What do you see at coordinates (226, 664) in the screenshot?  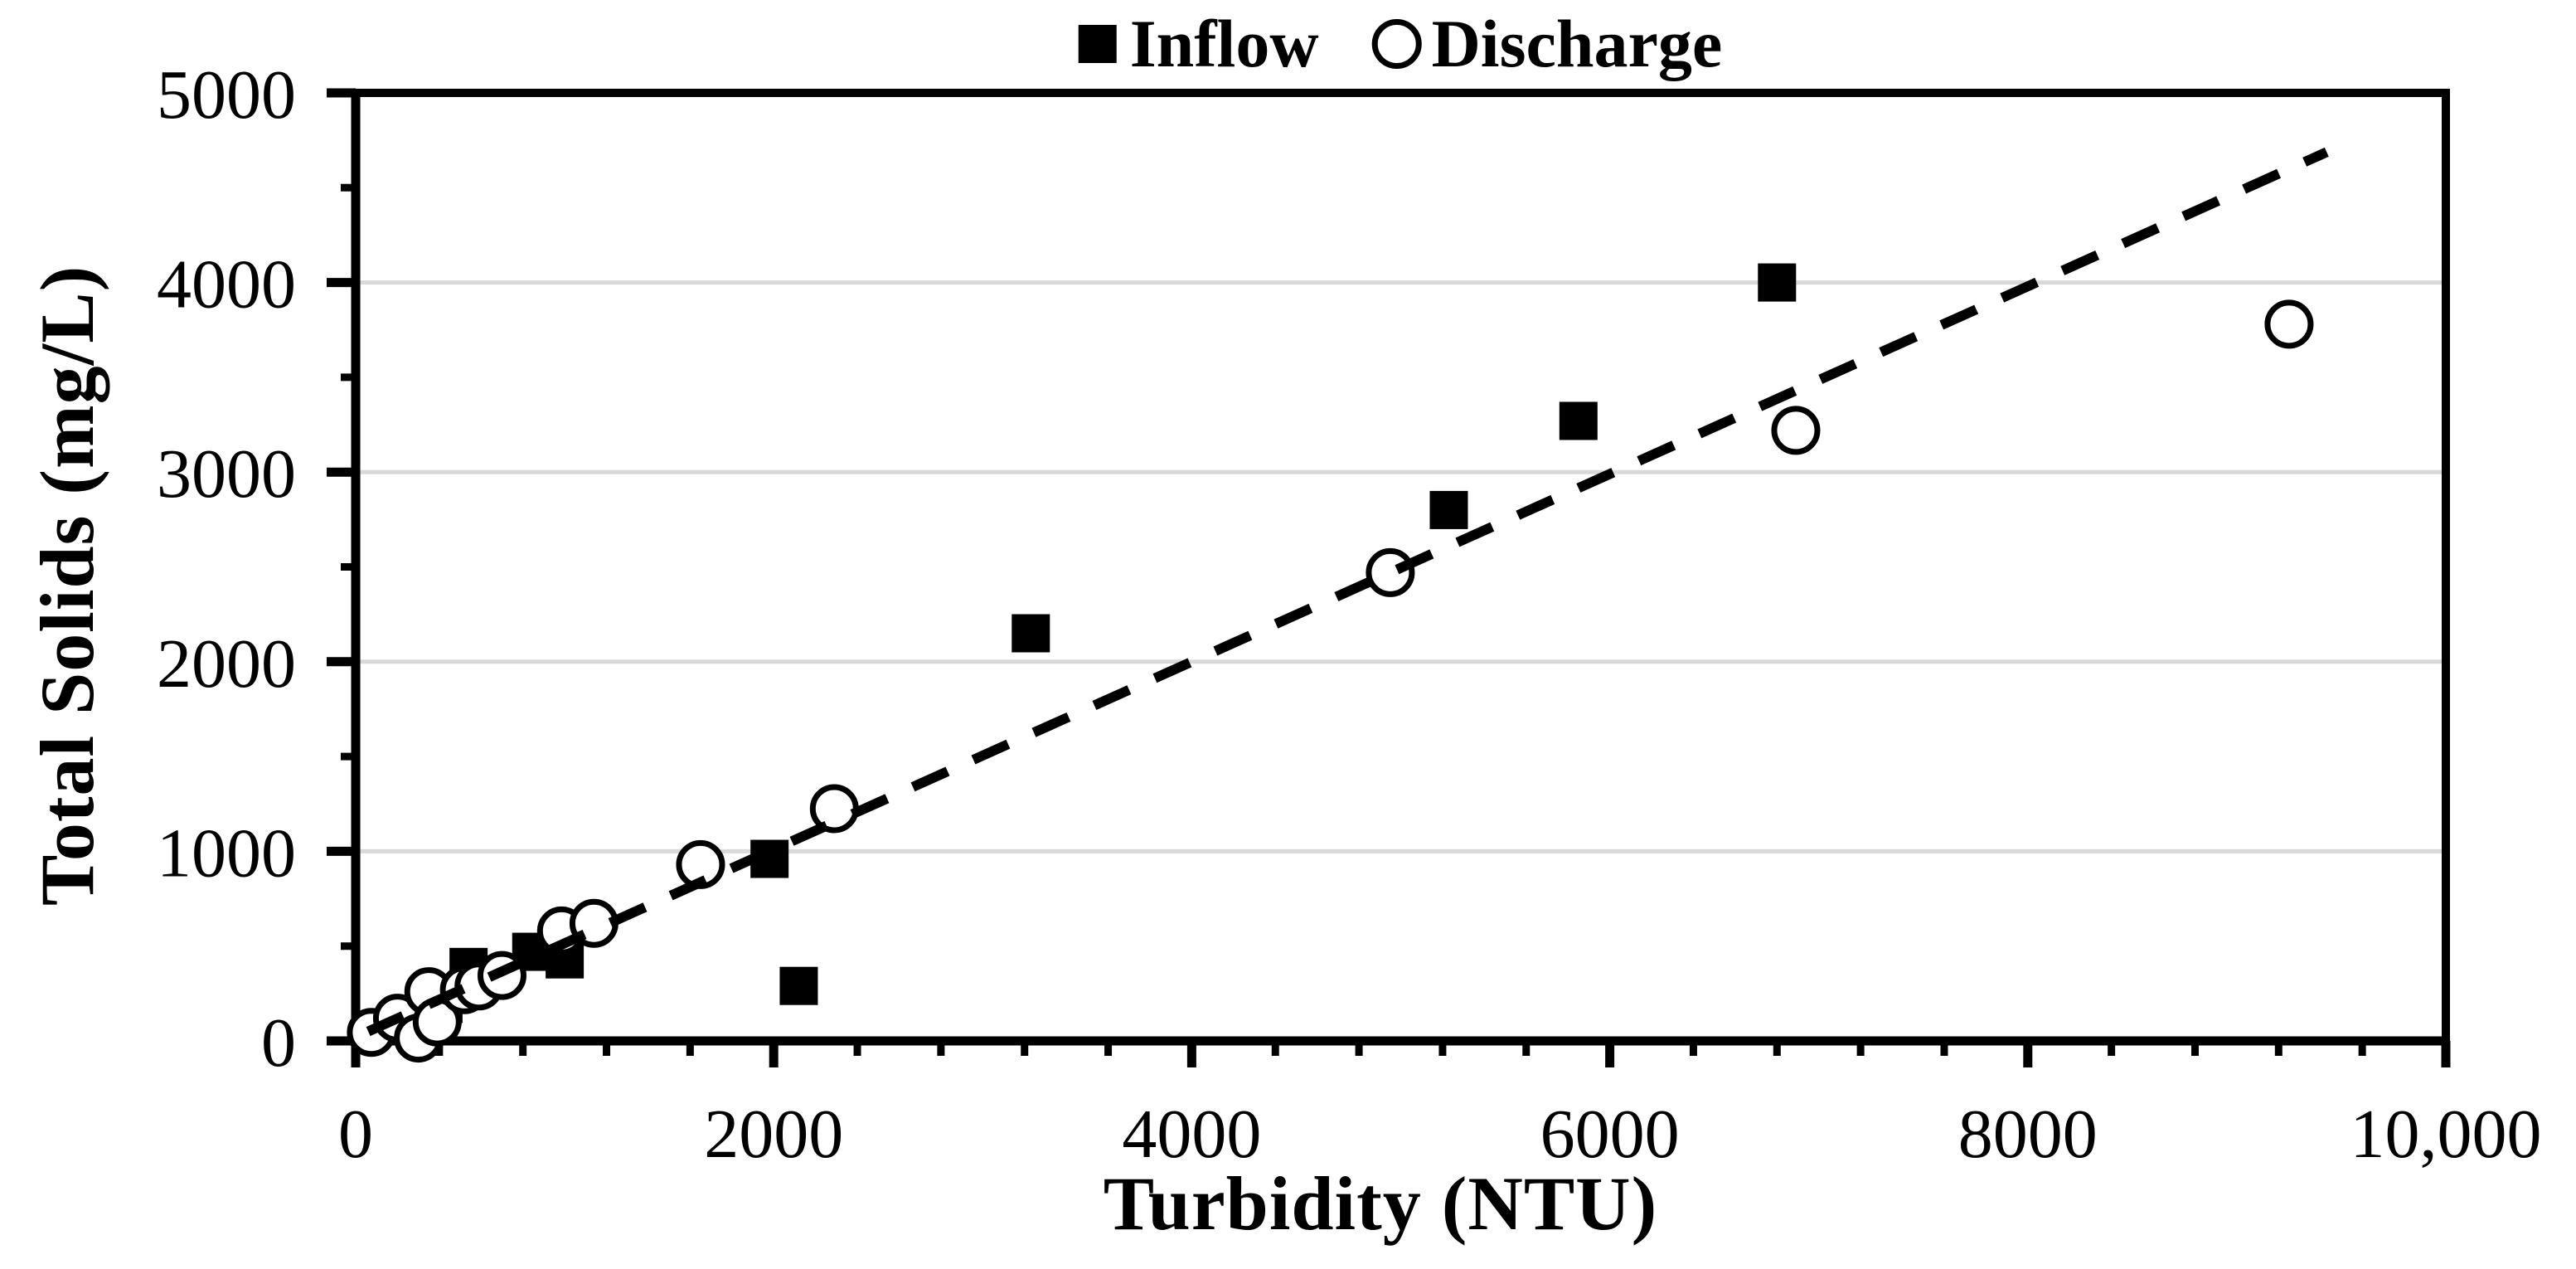 I see `y-tick-label-2000: 2000` at bounding box center [226, 664].